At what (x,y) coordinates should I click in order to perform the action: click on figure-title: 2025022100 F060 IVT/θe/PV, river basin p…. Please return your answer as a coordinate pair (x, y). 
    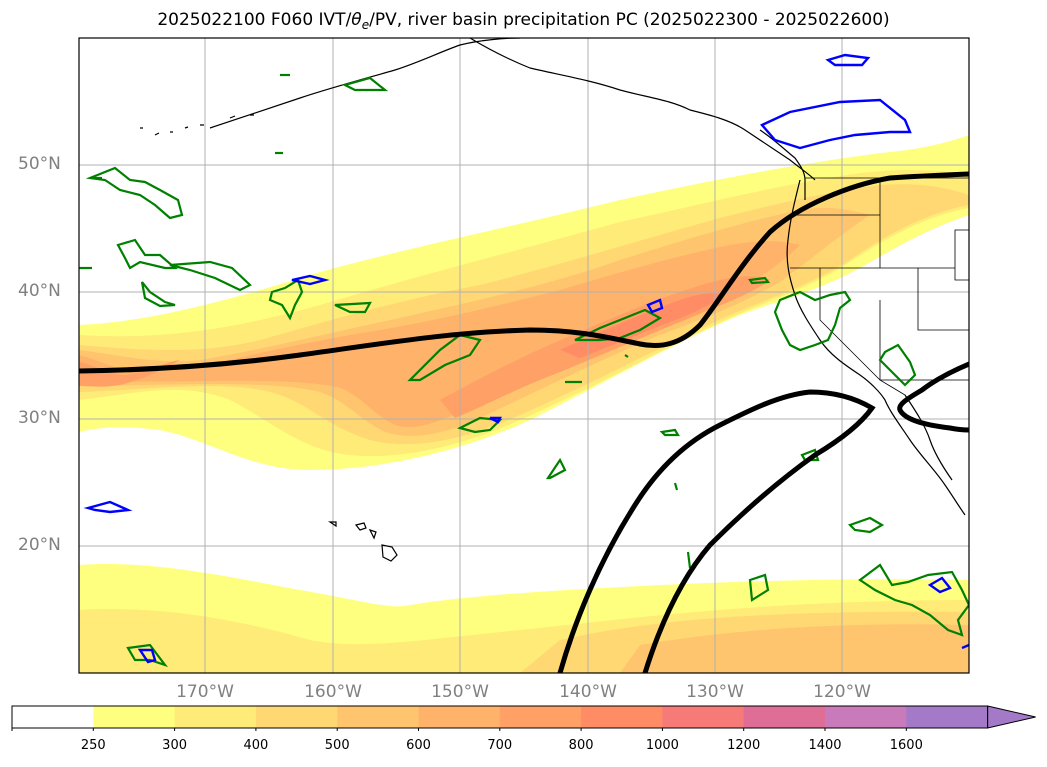
    Looking at the image, I should click on (523, 21).